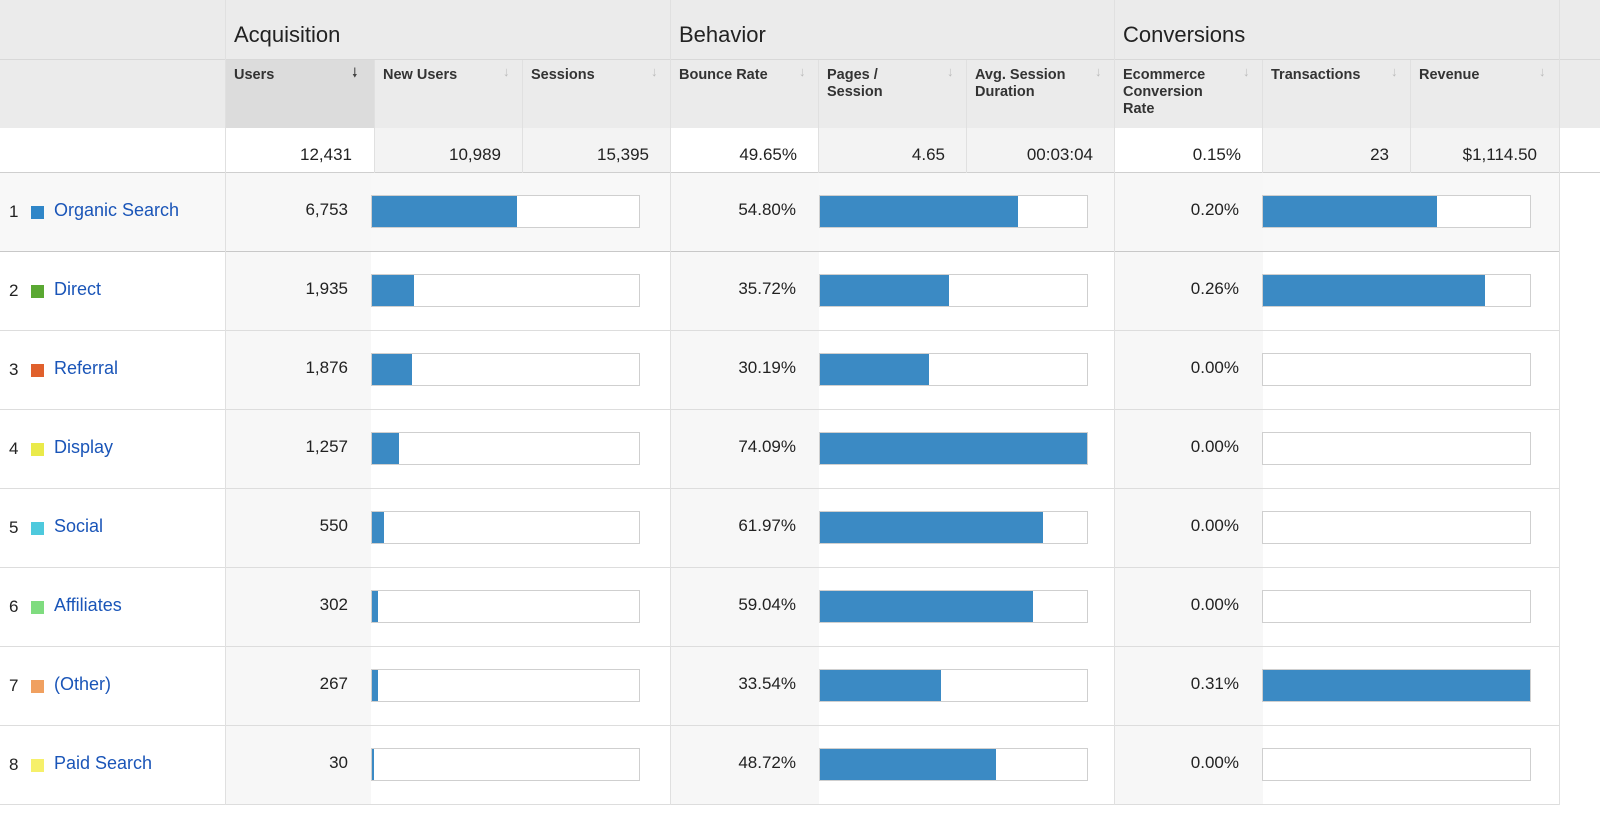 The width and height of the screenshot is (1600, 822). I want to click on bounce-rate-value: 74.09%, so click(767, 446).